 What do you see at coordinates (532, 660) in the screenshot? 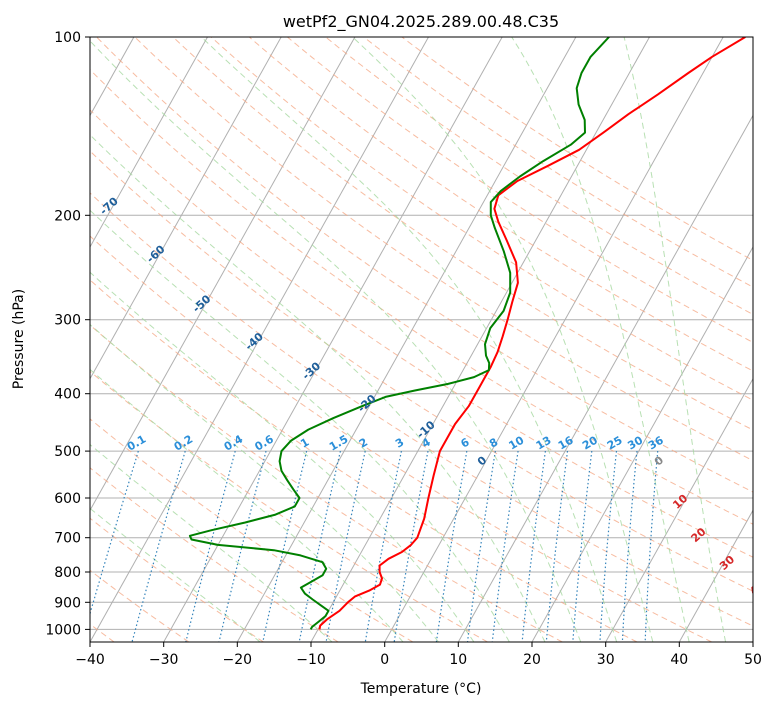
I see `x-tick-label: 20` at bounding box center [532, 660].